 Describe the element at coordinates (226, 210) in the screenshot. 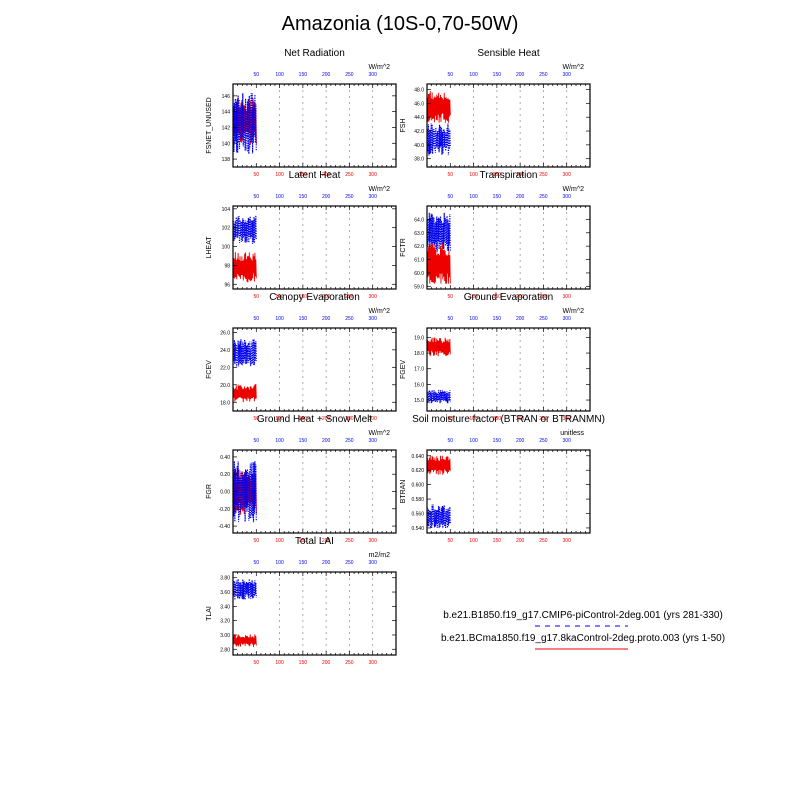

I see `y-tick-label: 104` at that location.